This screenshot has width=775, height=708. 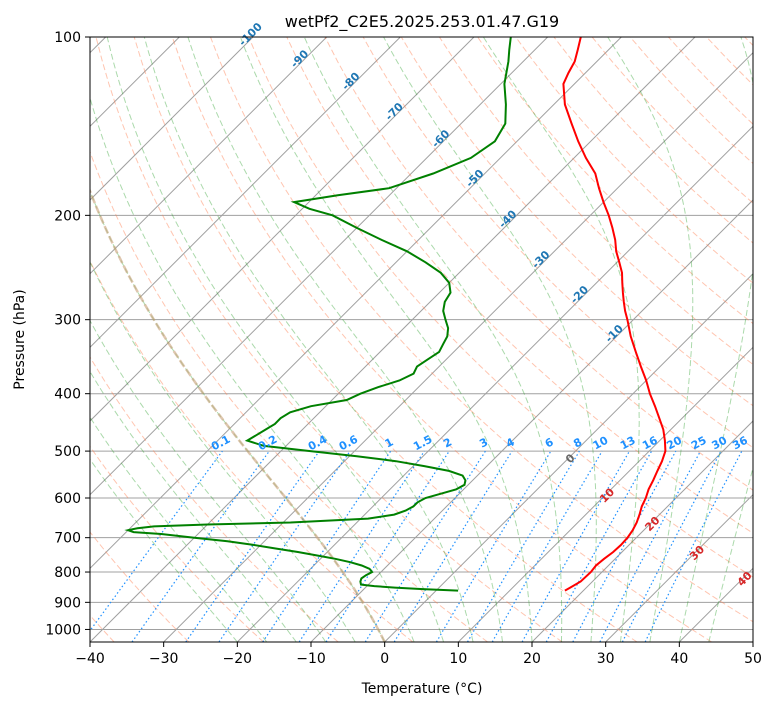 What do you see at coordinates (614, 333) in the screenshot?
I see `isotherm-label: -10` at bounding box center [614, 333].